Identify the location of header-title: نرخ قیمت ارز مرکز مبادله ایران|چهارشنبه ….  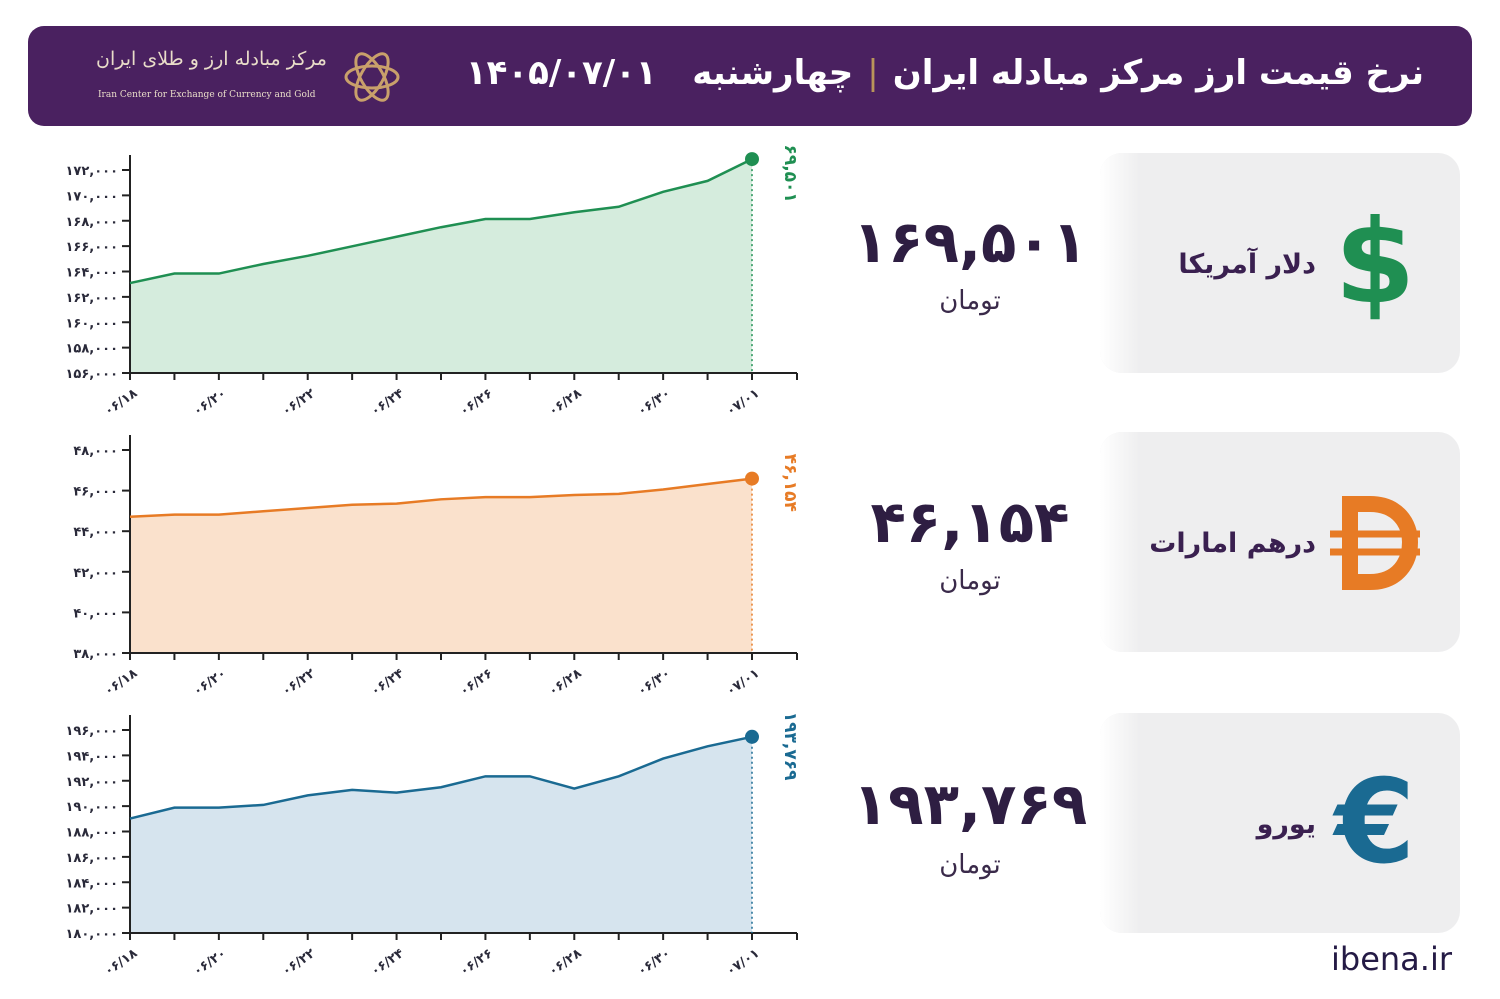
(945, 73).